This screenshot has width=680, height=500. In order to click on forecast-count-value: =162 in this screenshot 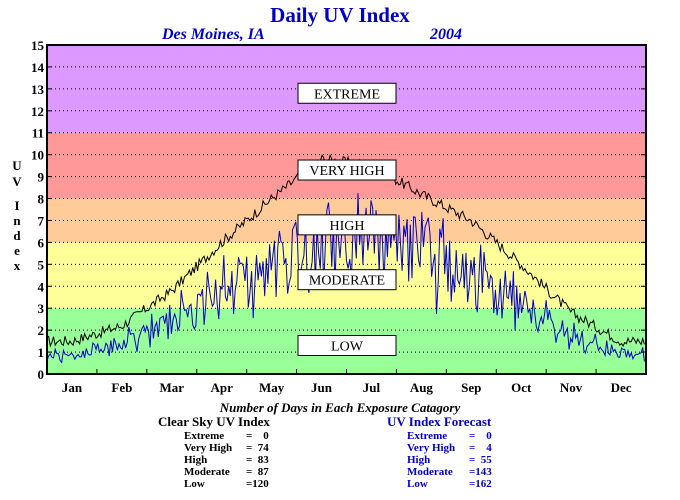, I will do `click(480, 484)`.